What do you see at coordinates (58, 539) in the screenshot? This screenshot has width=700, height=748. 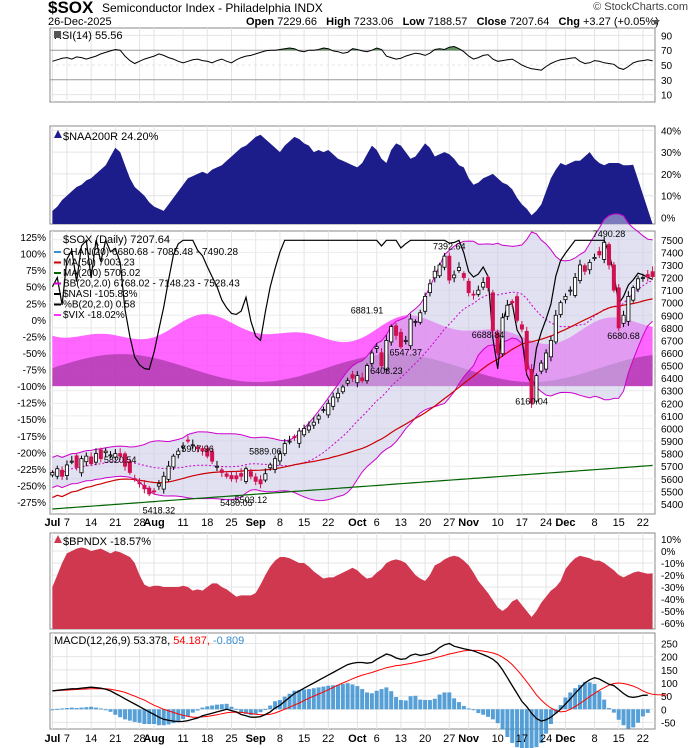 I see `bpndx-legend-icon` at bounding box center [58, 539].